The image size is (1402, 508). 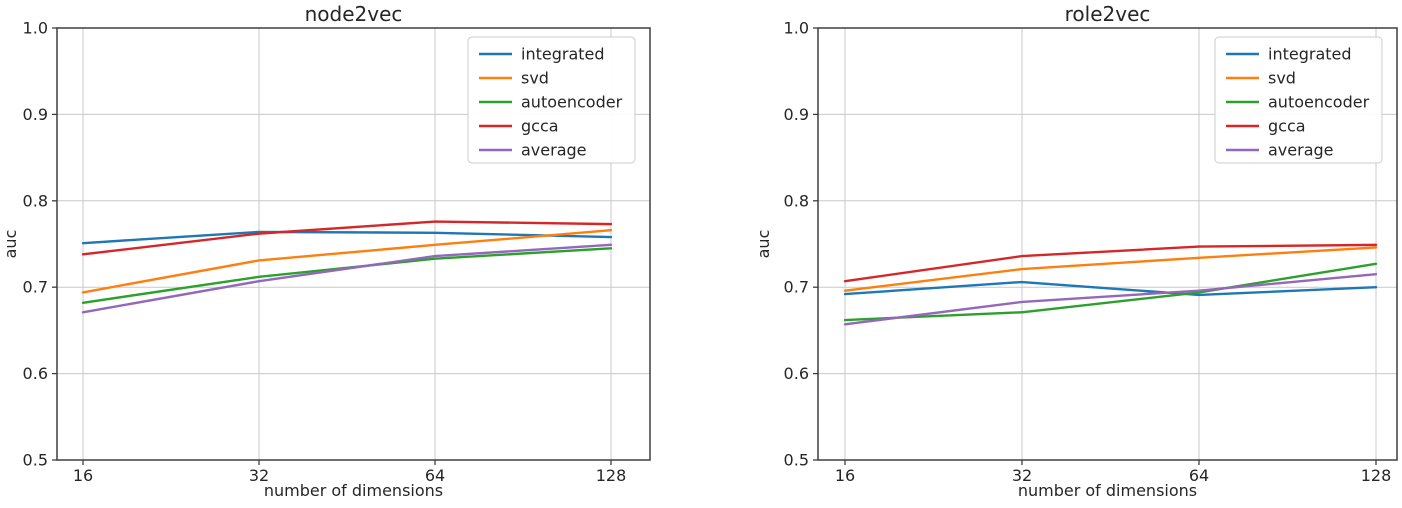 I want to click on chart-title-node2vec: node2vec, so click(x=353, y=14).